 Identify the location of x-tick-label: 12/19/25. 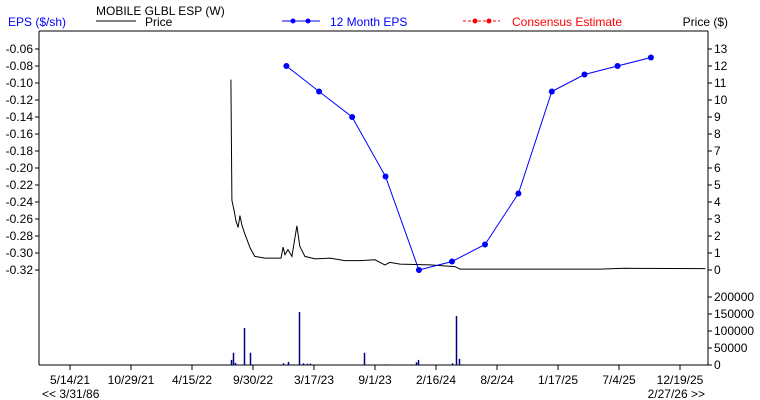
(680, 380).